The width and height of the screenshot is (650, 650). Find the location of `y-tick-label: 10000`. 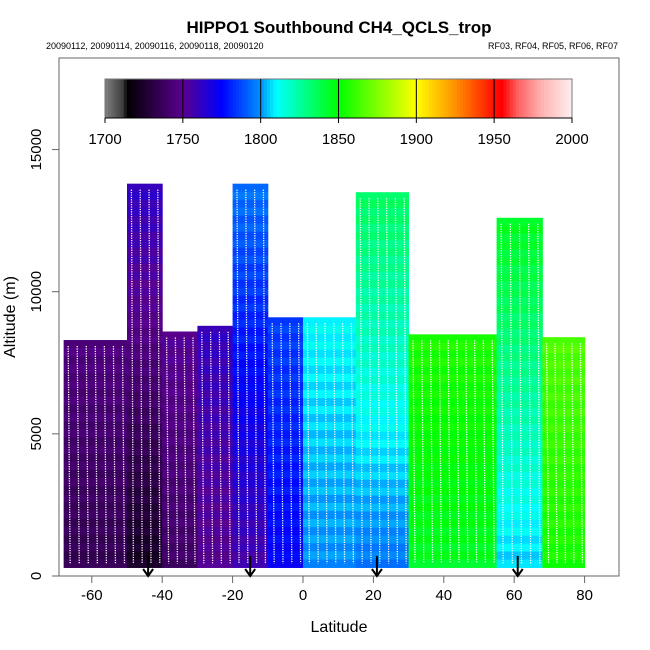

y-tick-label: 10000 is located at coordinates (36, 292).